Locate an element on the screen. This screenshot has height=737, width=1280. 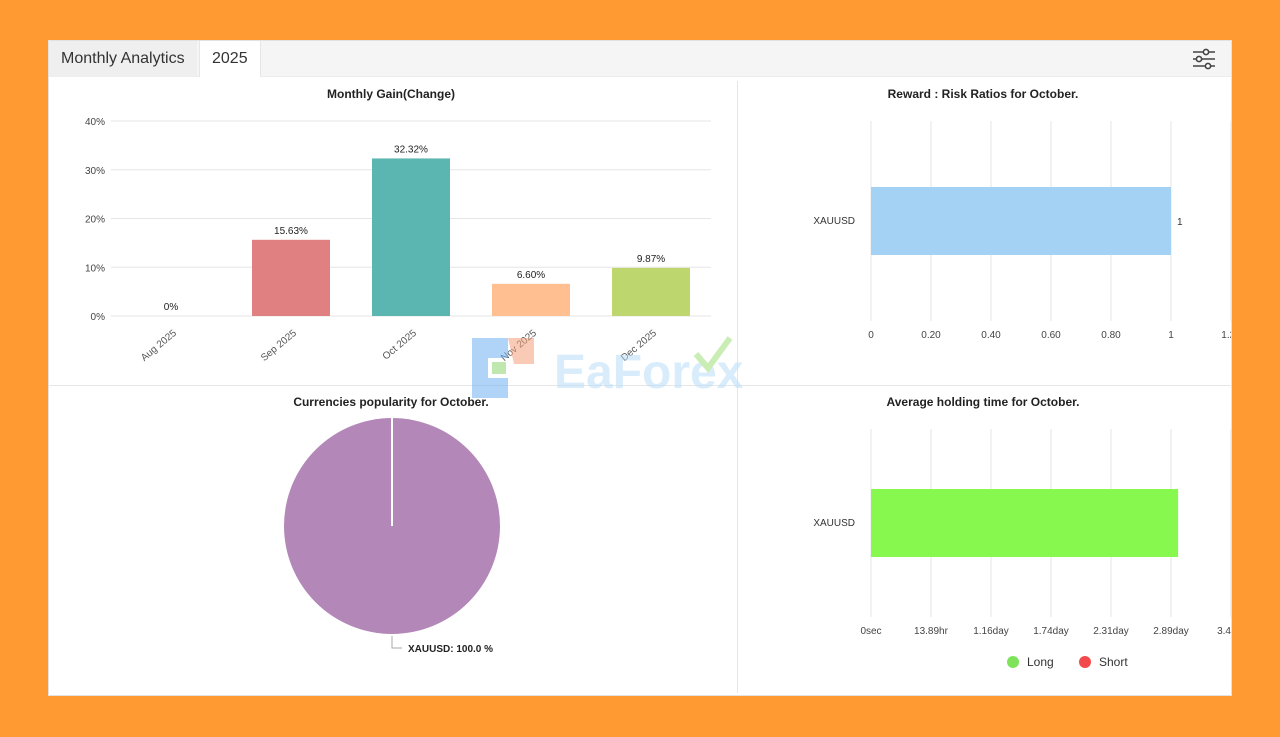
tab-monthly-analytics: Monthly Analytics is located at coordinates (123, 59).